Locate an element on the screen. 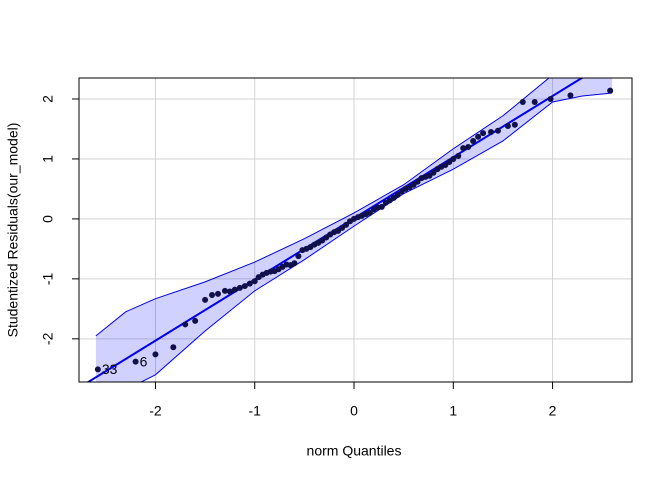  x-tick-label: 1 is located at coordinates (453, 411).